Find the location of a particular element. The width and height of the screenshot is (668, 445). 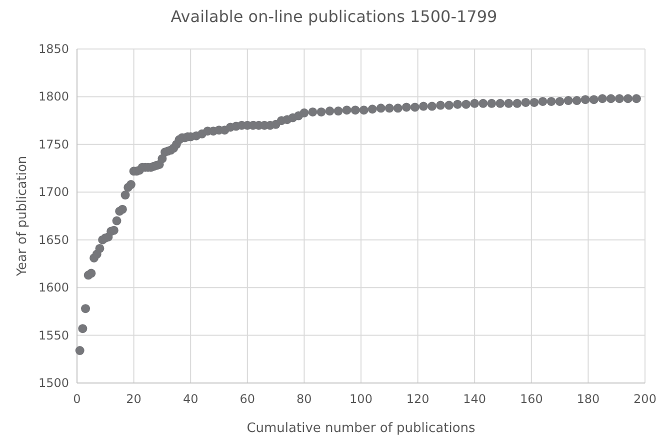

x-tick-label: 40 is located at coordinates (190, 399).